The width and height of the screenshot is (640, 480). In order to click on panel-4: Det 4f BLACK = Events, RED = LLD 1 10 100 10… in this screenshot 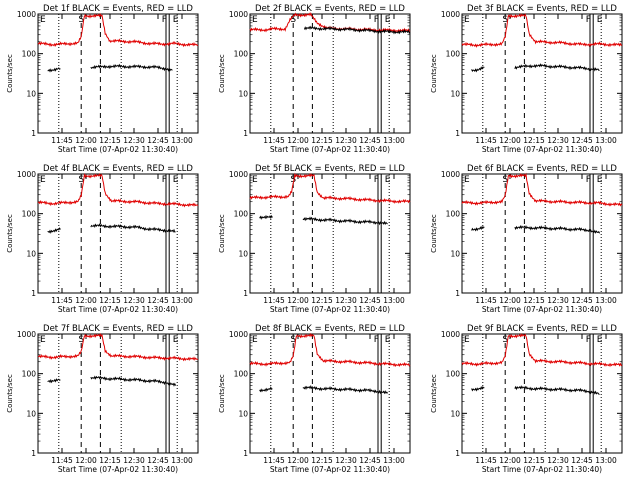, I will do `click(102, 239)`.